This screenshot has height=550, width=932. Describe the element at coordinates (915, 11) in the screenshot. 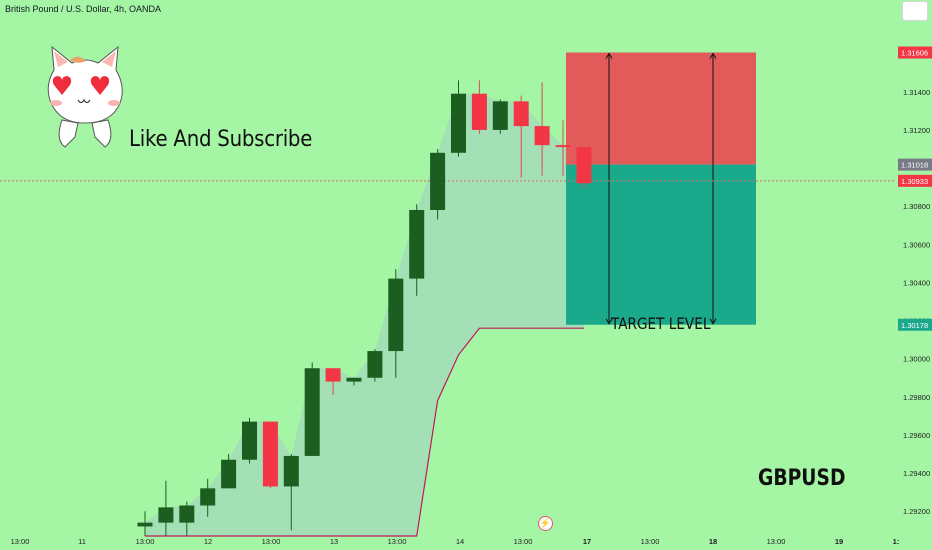

I see `top-right-control` at that location.